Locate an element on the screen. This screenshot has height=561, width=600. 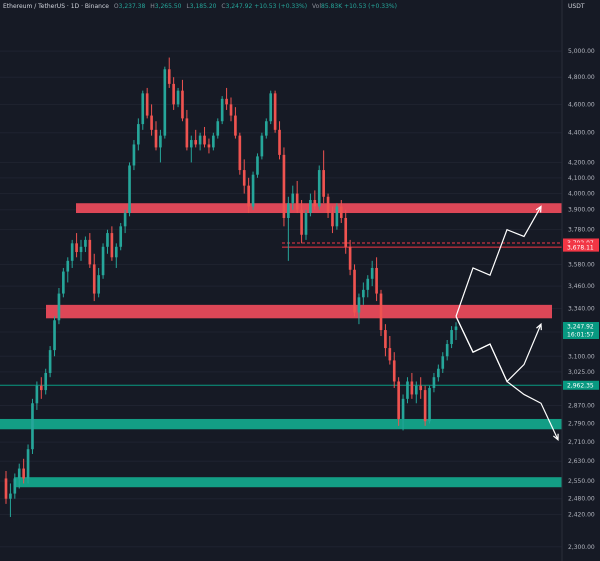
y-tick-label: 5,000.00 is located at coordinates (581, 51).